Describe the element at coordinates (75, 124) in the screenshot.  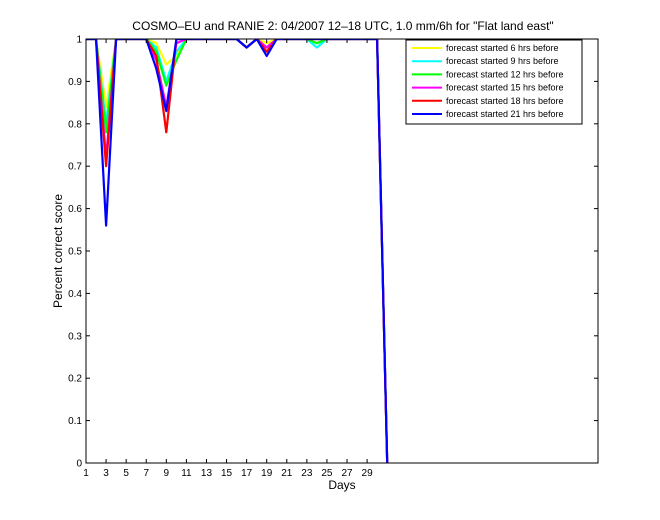
I see `y-tick-label: 0.8` at that location.